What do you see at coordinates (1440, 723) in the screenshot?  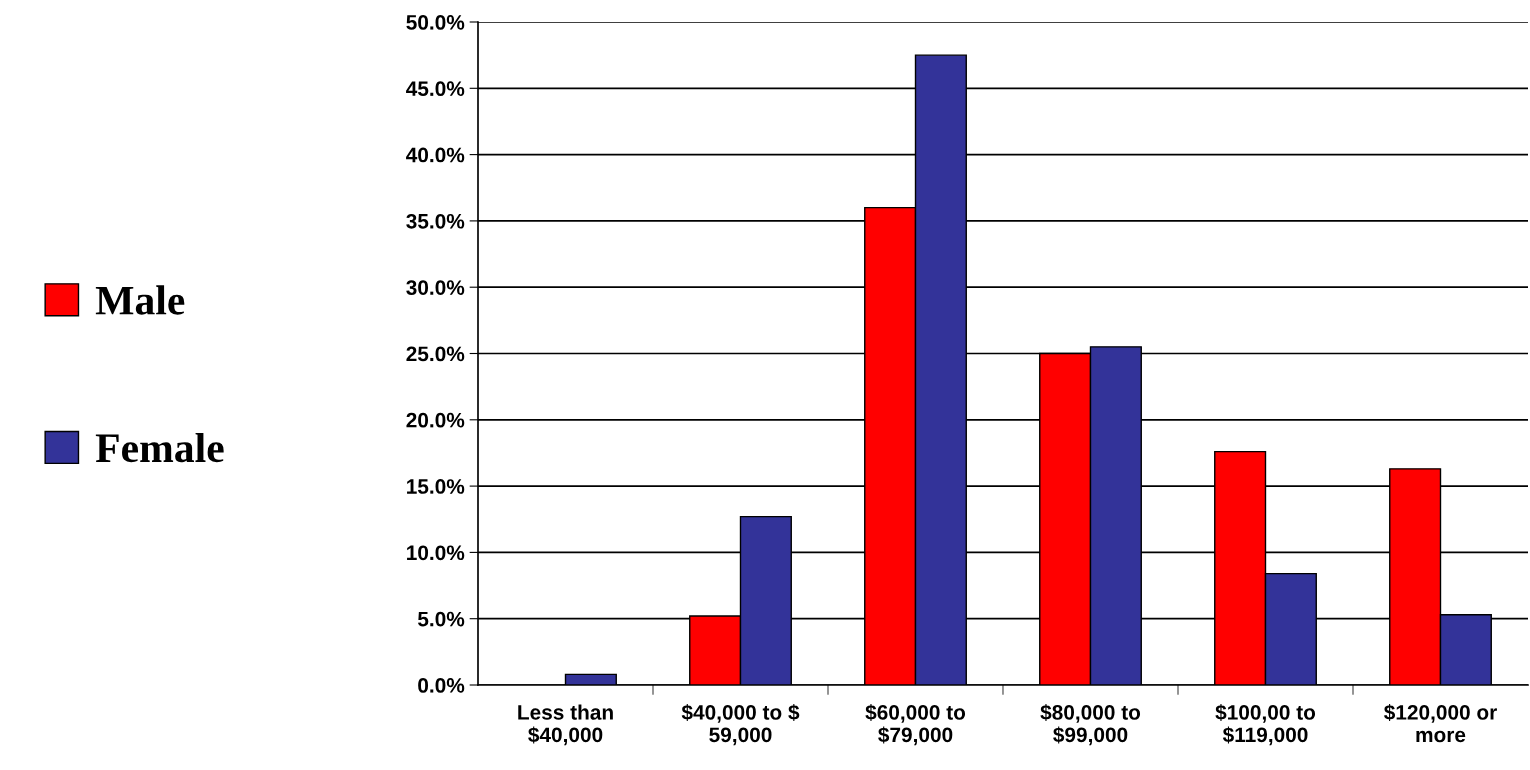 I see `x-tick-label: $120,000 or more` at bounding box center [1440, 723].